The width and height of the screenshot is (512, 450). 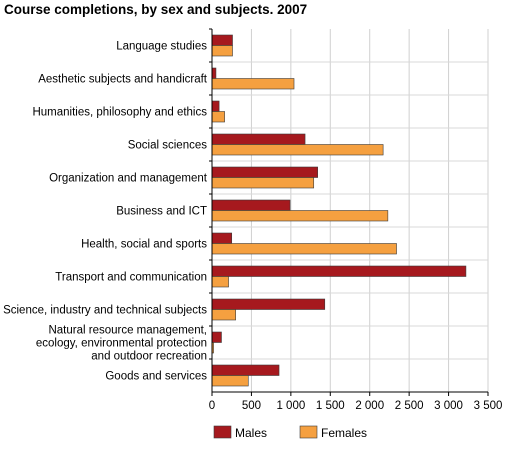 What do you see at coordinates (123, 80) in the screenshot?
I see `category-label: Aesthetic subjects and handicraft` at bounding box center [123, 80].